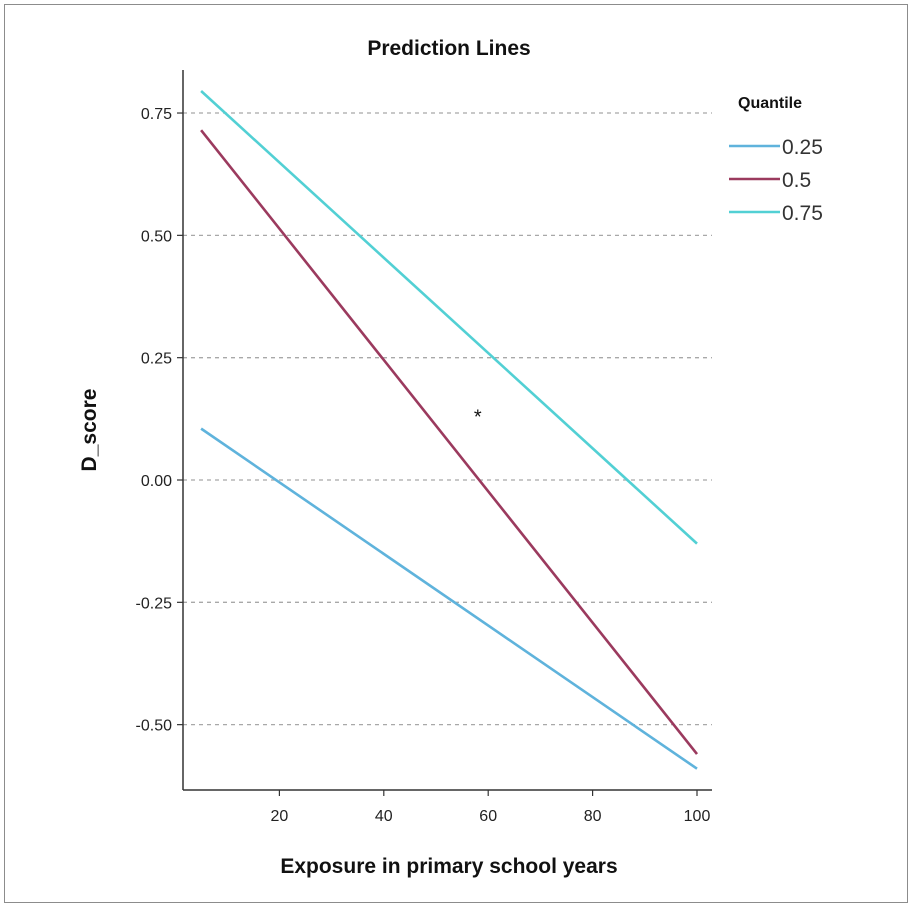  What do you see at coordinates (154, 603) in the screenshot?
I see `y-tick-label: -0.25` at bounding box center [154, 603].